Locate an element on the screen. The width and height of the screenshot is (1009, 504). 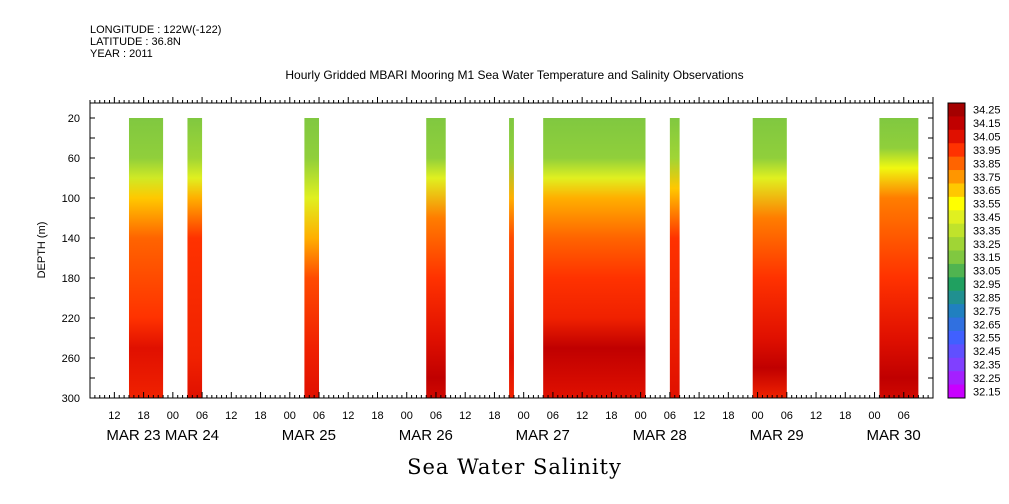
colorbar-label: 32.65 is located at coordinates (987, 325).